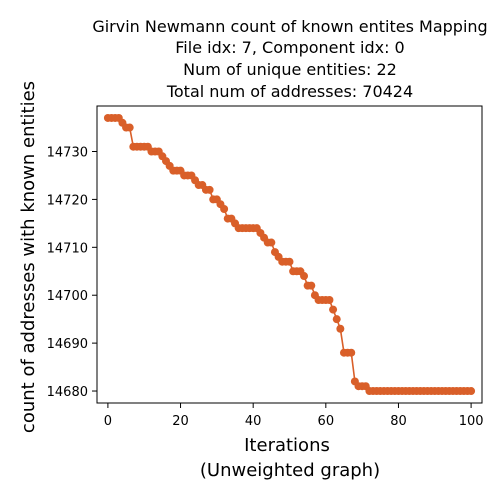  I want to click on y-axis-label: count of addresses with known entities, so click(28, 257).